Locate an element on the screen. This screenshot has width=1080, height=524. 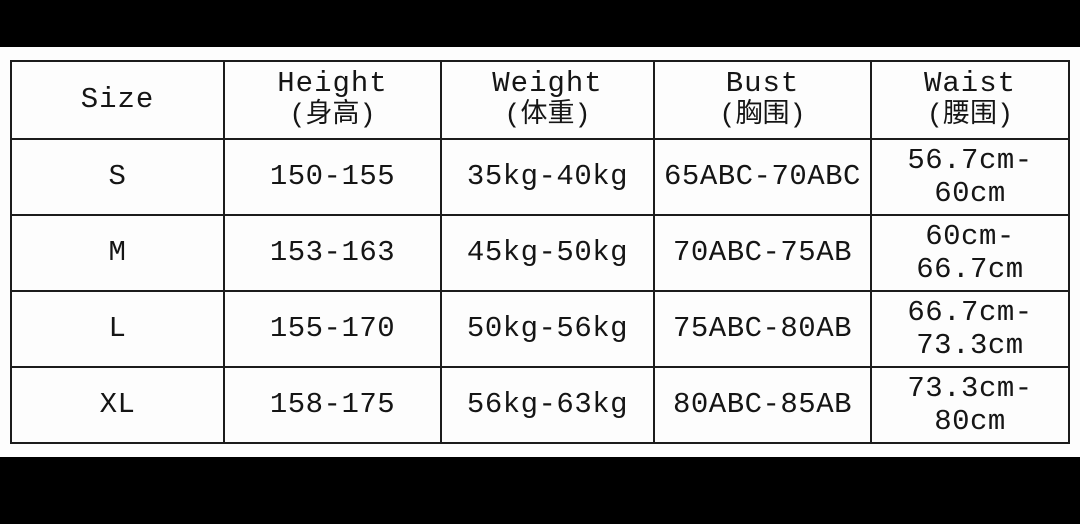
cell-height: 153-163 is located at coordinates (332, 253).